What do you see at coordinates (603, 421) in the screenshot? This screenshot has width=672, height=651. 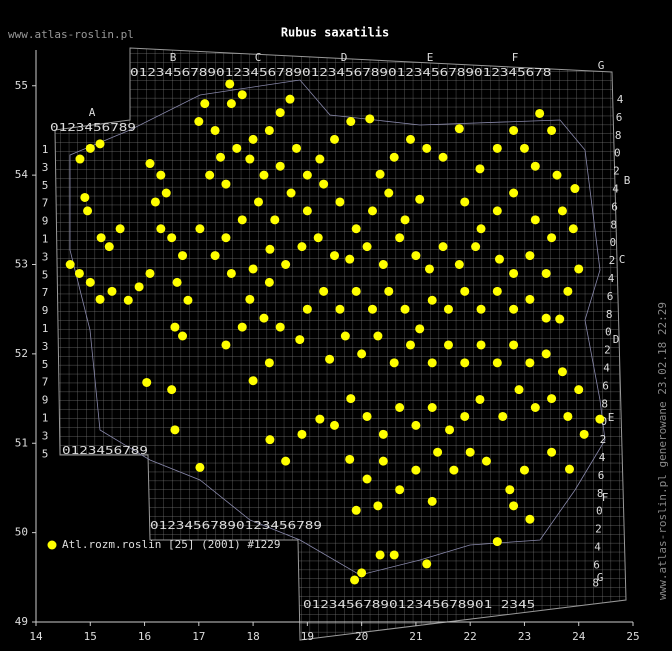 I see `grid-col: 0` at bounding box center [603, 421].